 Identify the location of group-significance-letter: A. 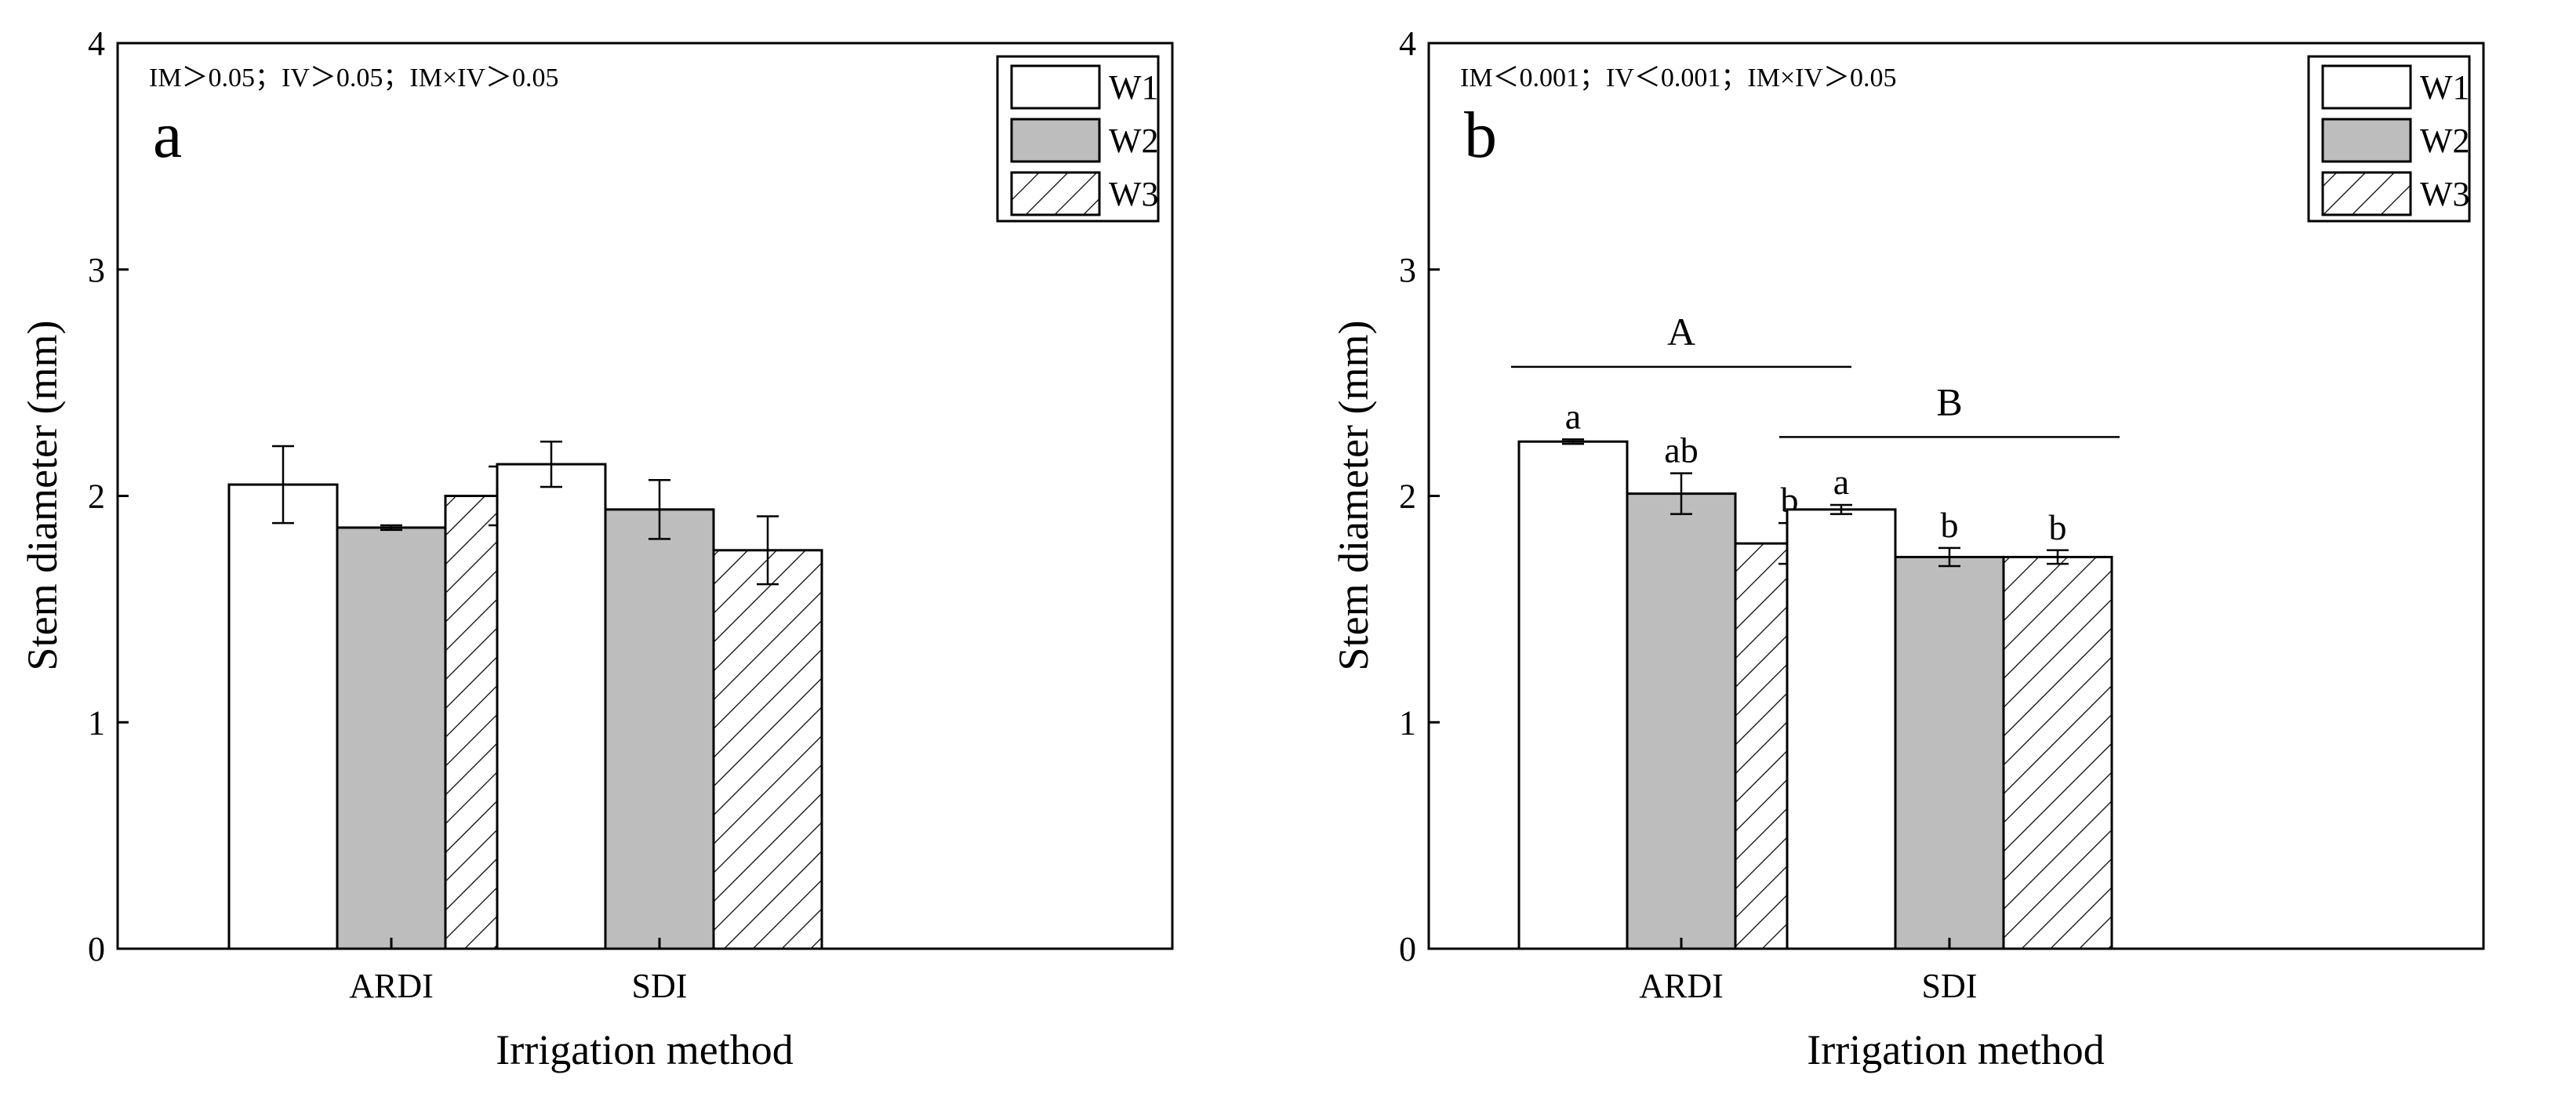
(1681, 332).